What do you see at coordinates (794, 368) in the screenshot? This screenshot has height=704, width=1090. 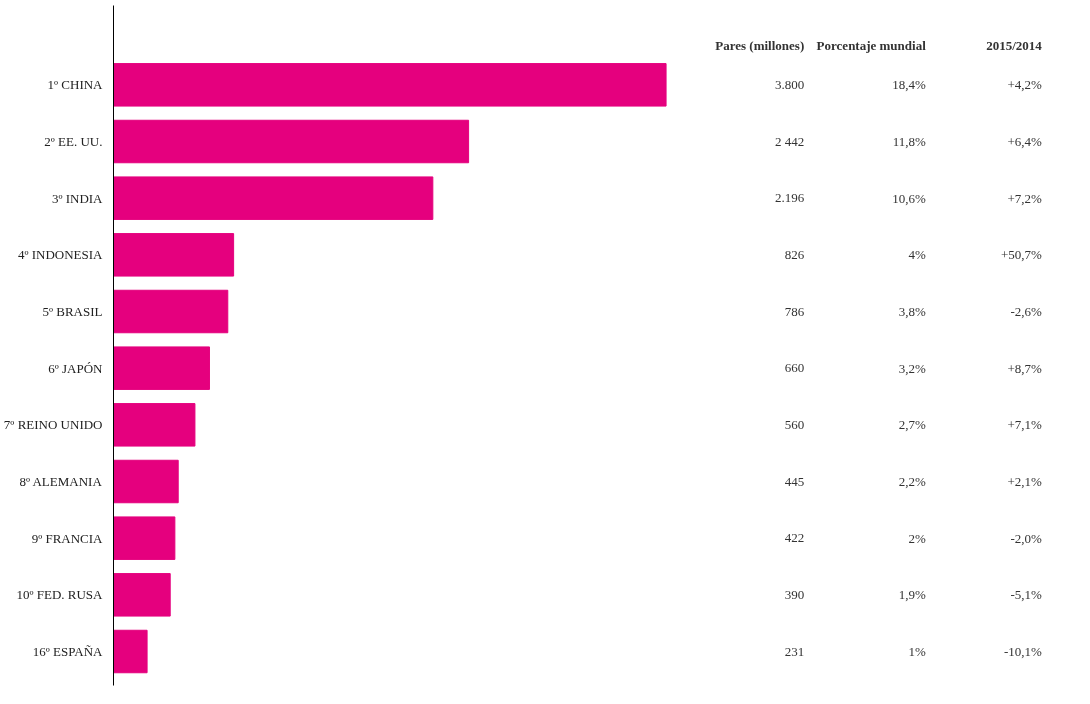 I see `data-label: 660` at bounding box center [794, 368].